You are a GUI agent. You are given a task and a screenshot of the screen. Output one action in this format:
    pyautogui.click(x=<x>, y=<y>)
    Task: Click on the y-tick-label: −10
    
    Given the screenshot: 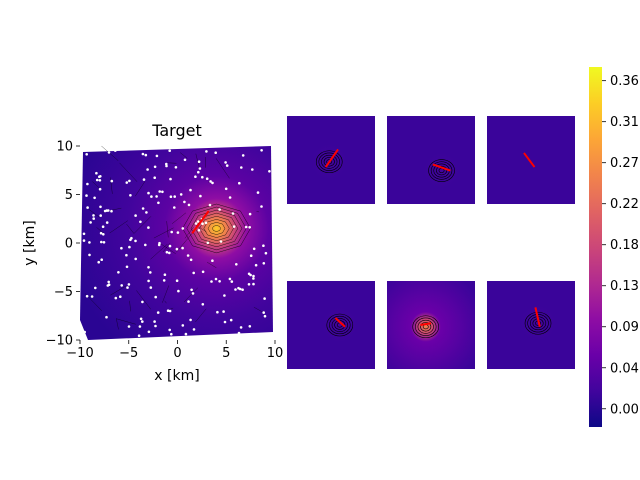 What is the action you would take?
    pyautogui.click(x=59, y=341)
    